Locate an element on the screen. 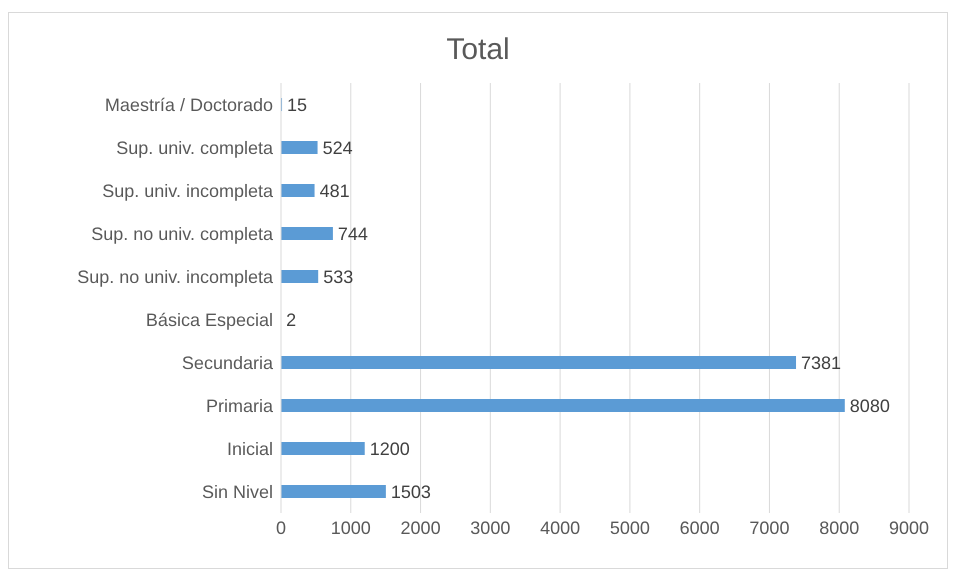 The height and width of the screenshot is (577, 955). data-label: 15 is located at coordinates (297, 104).